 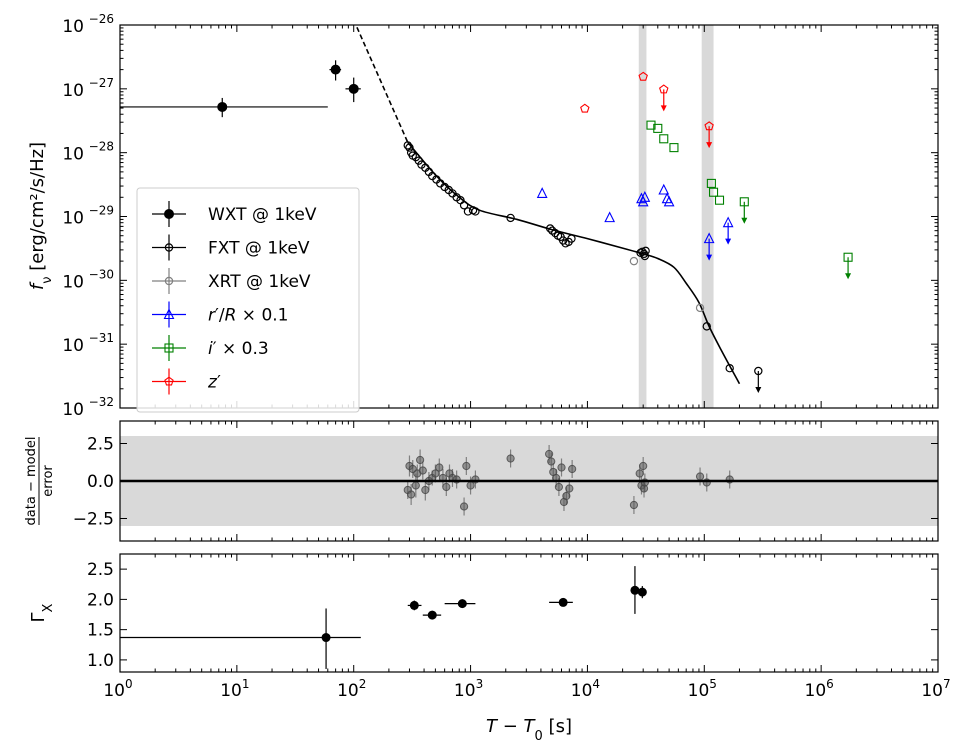 What do you see at coordinates (48, 481) in the screenshot?
I see `svg-text: error` at bounding box center [48, 481].